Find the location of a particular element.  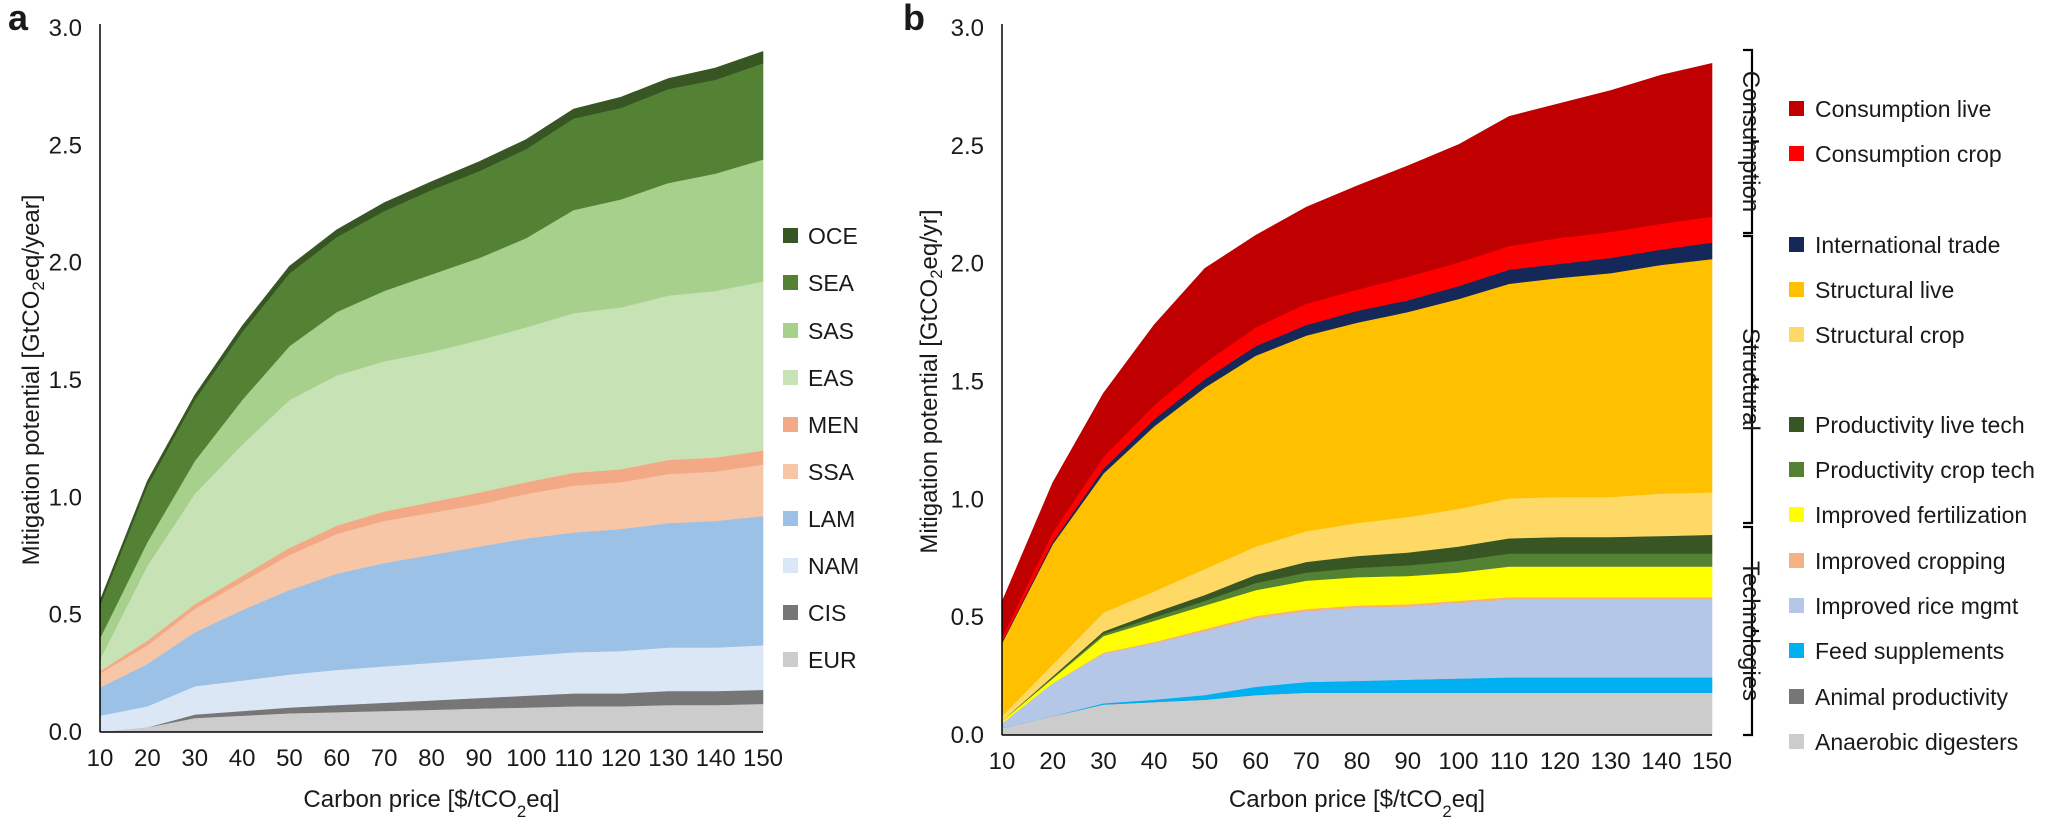

legend-label-lam: LAM is located at coordinates (831, 519).